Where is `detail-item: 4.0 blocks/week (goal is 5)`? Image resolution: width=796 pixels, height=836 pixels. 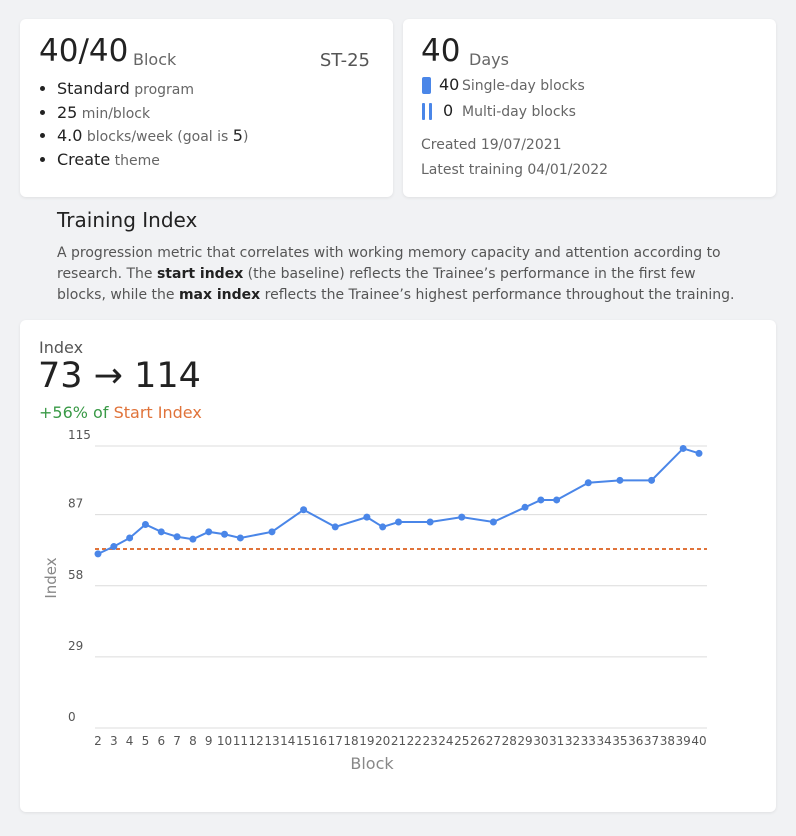 detail-item: 4.0 blocks/week (goal is 5) is located at coordinates (152, 137).